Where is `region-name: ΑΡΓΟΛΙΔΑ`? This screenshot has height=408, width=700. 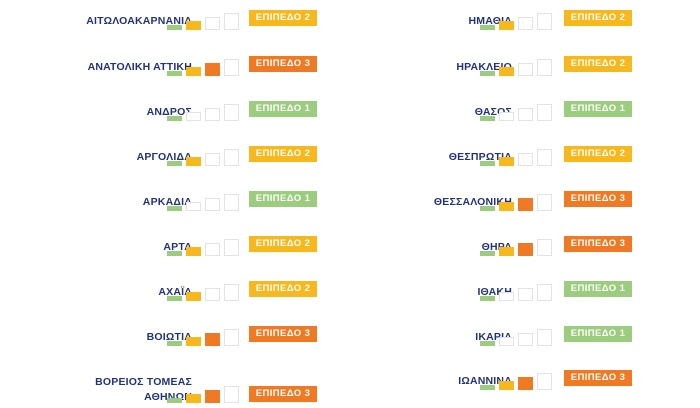
region-name: ΑΡΓΟΛΙΔΑ is located at coordinates (164, 157).